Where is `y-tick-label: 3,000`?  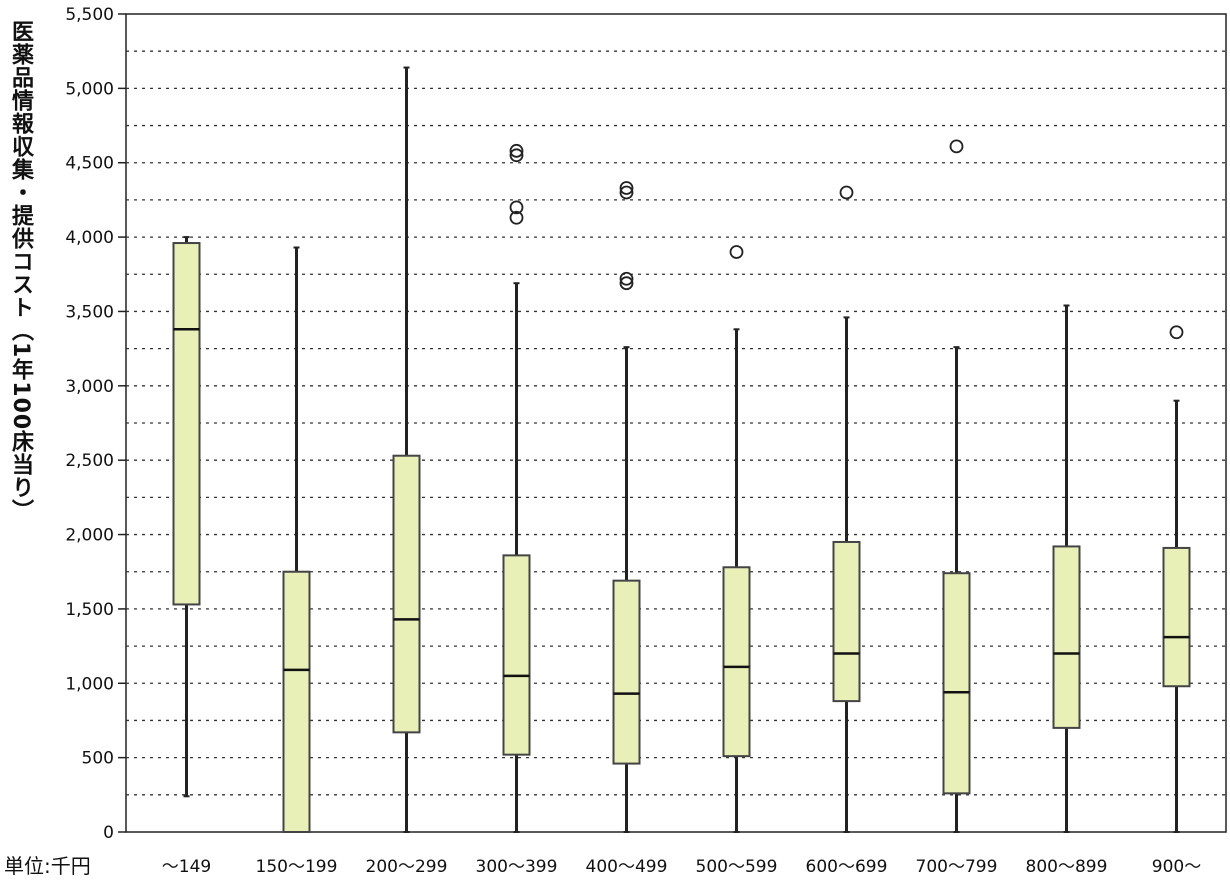
y-tick-label: 3,000 is located at coordinates (89, 387).